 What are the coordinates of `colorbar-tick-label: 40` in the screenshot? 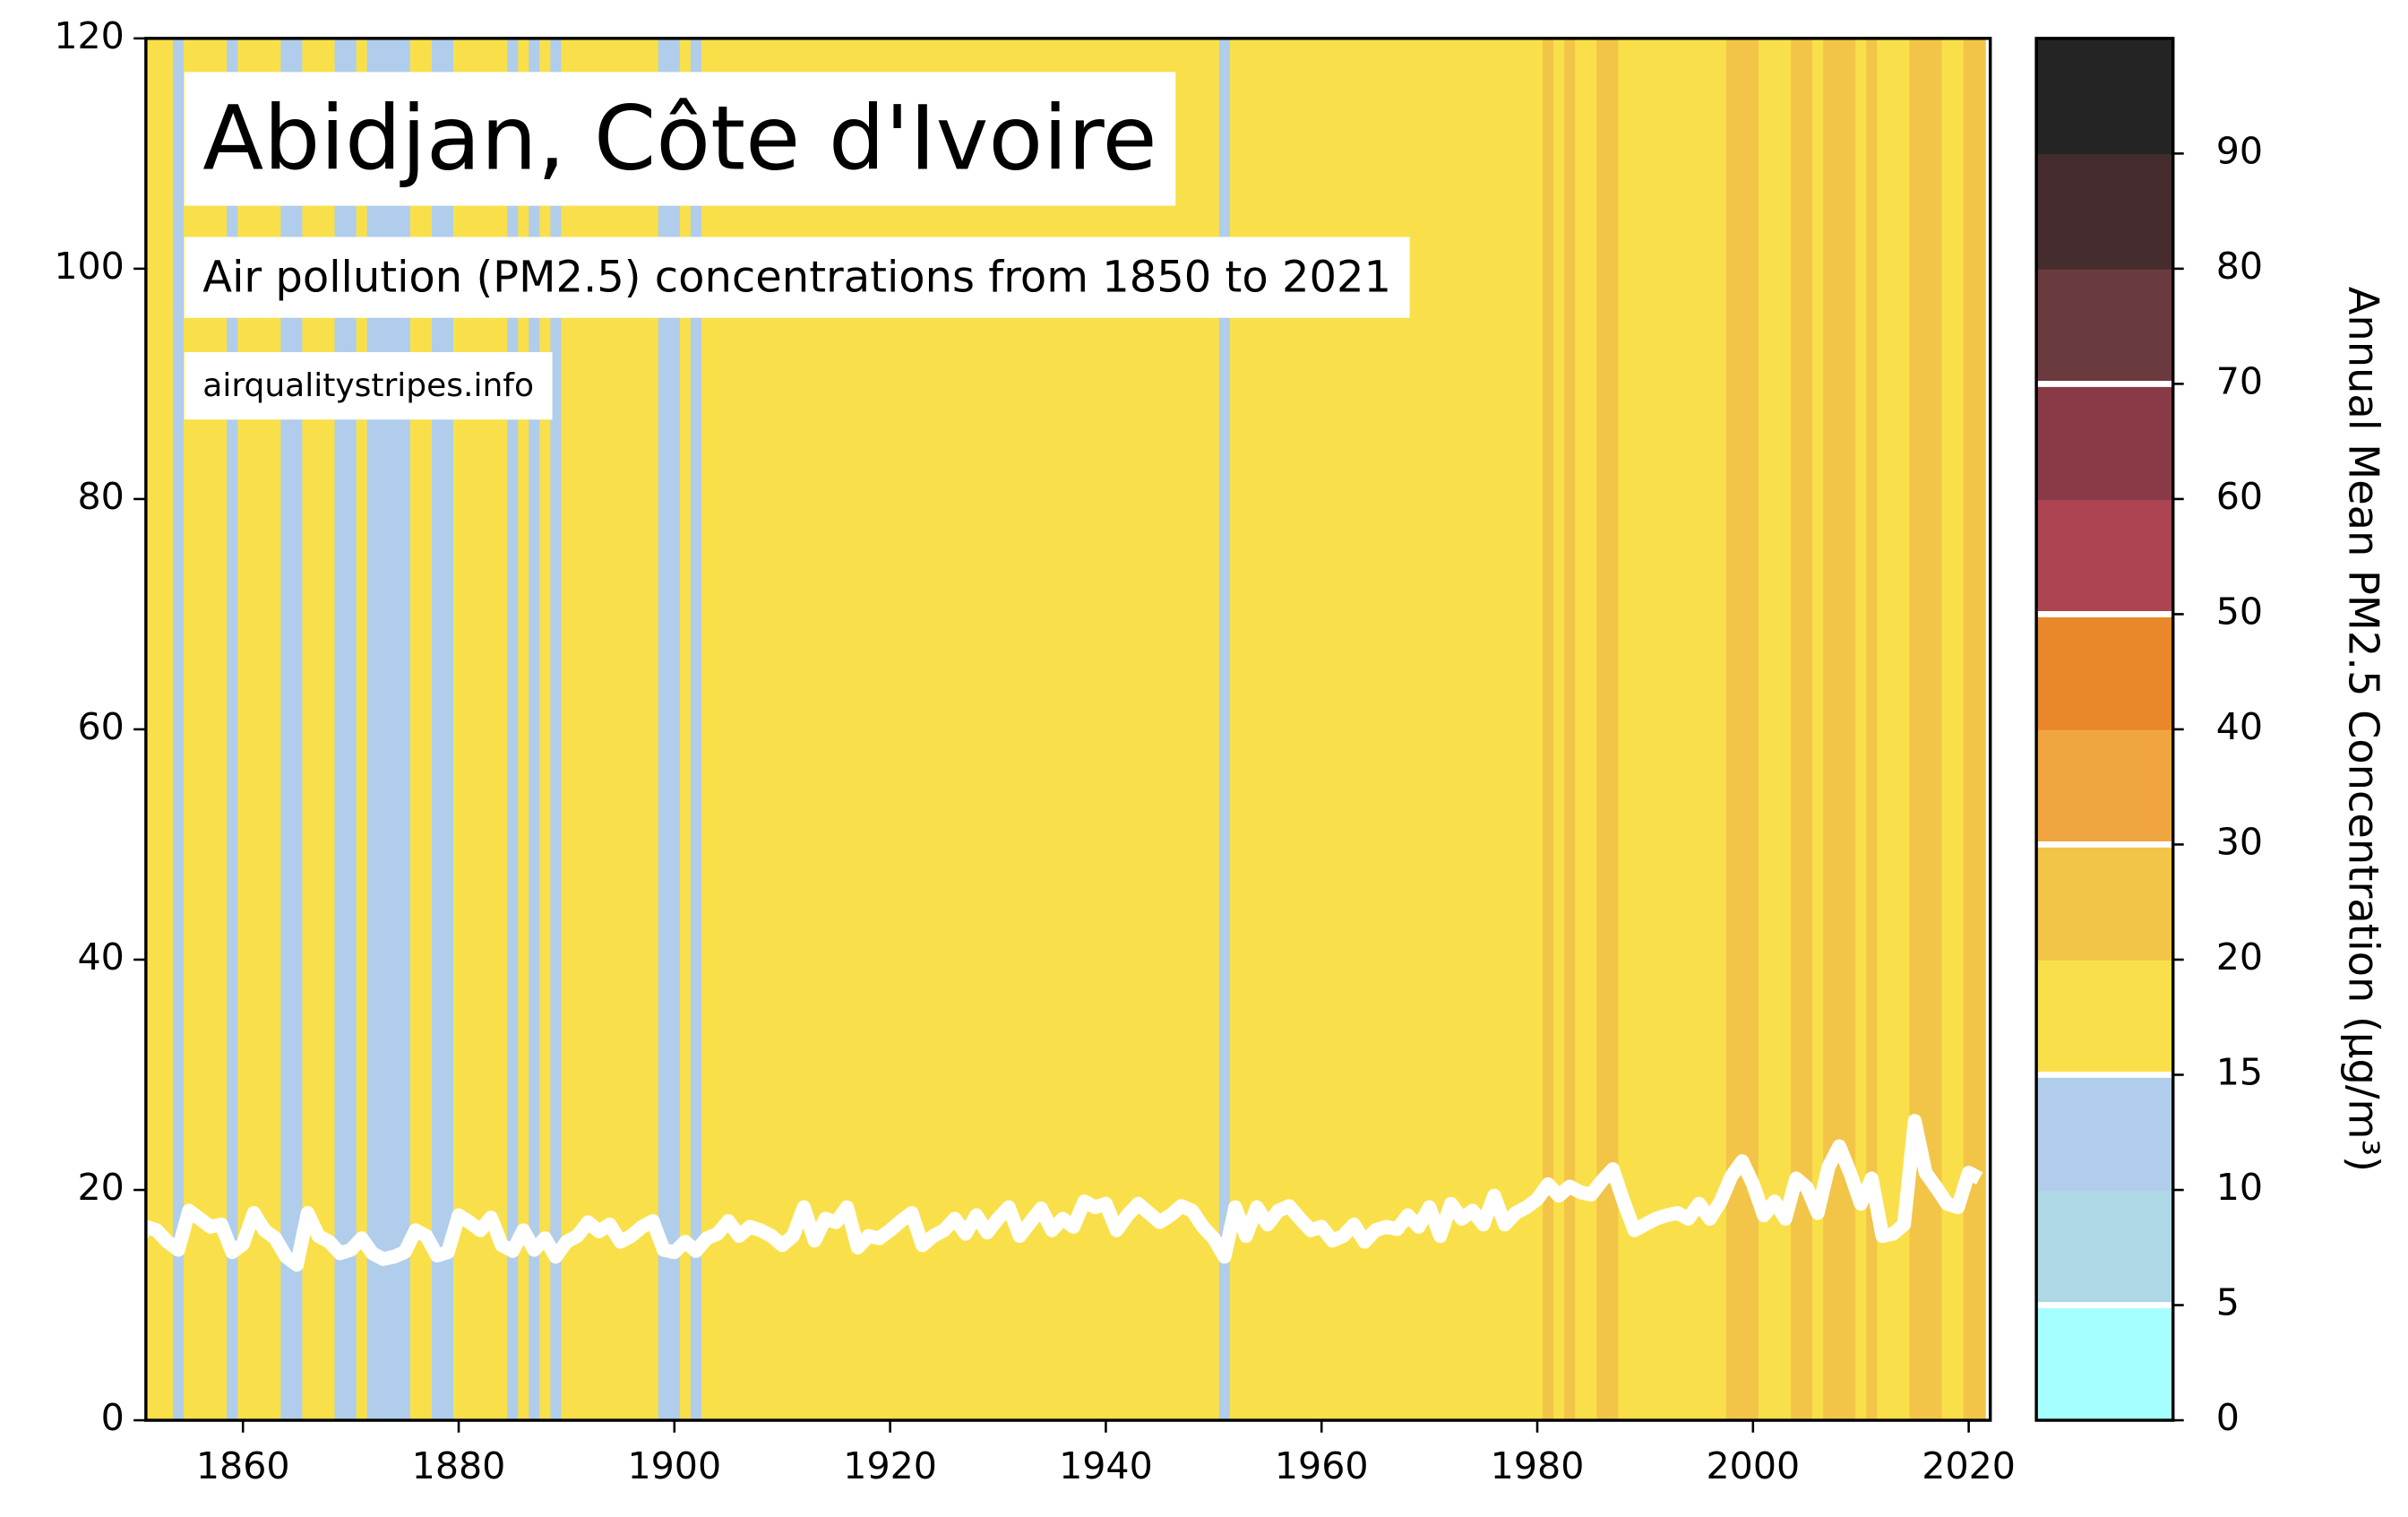 It's located at (2239, 726).